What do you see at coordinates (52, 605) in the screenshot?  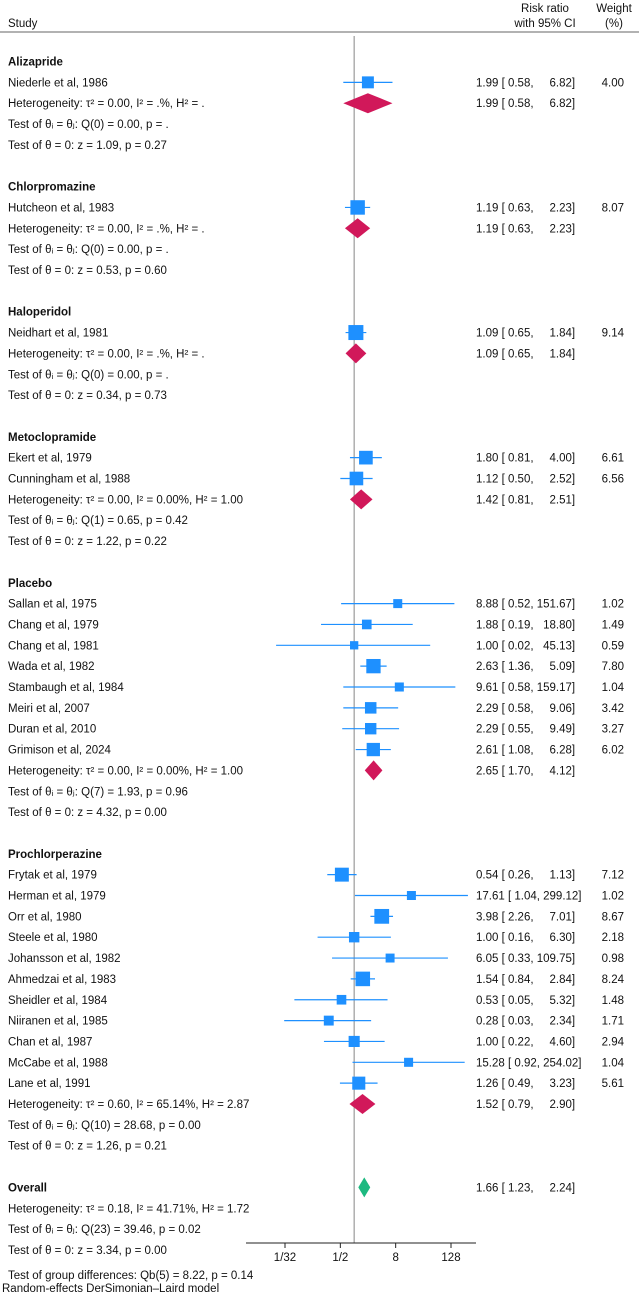 I see `study-label: Sallan et al, 1975` at bounding box center [52, 605].